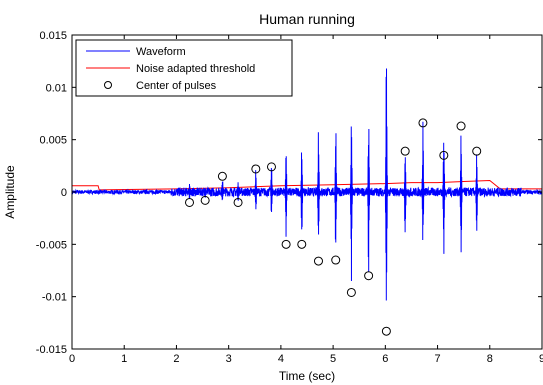 Image resolution: width=543 pixels, height=385 pixels. I want to click on x-tick-label: 0, so click(72, 359).